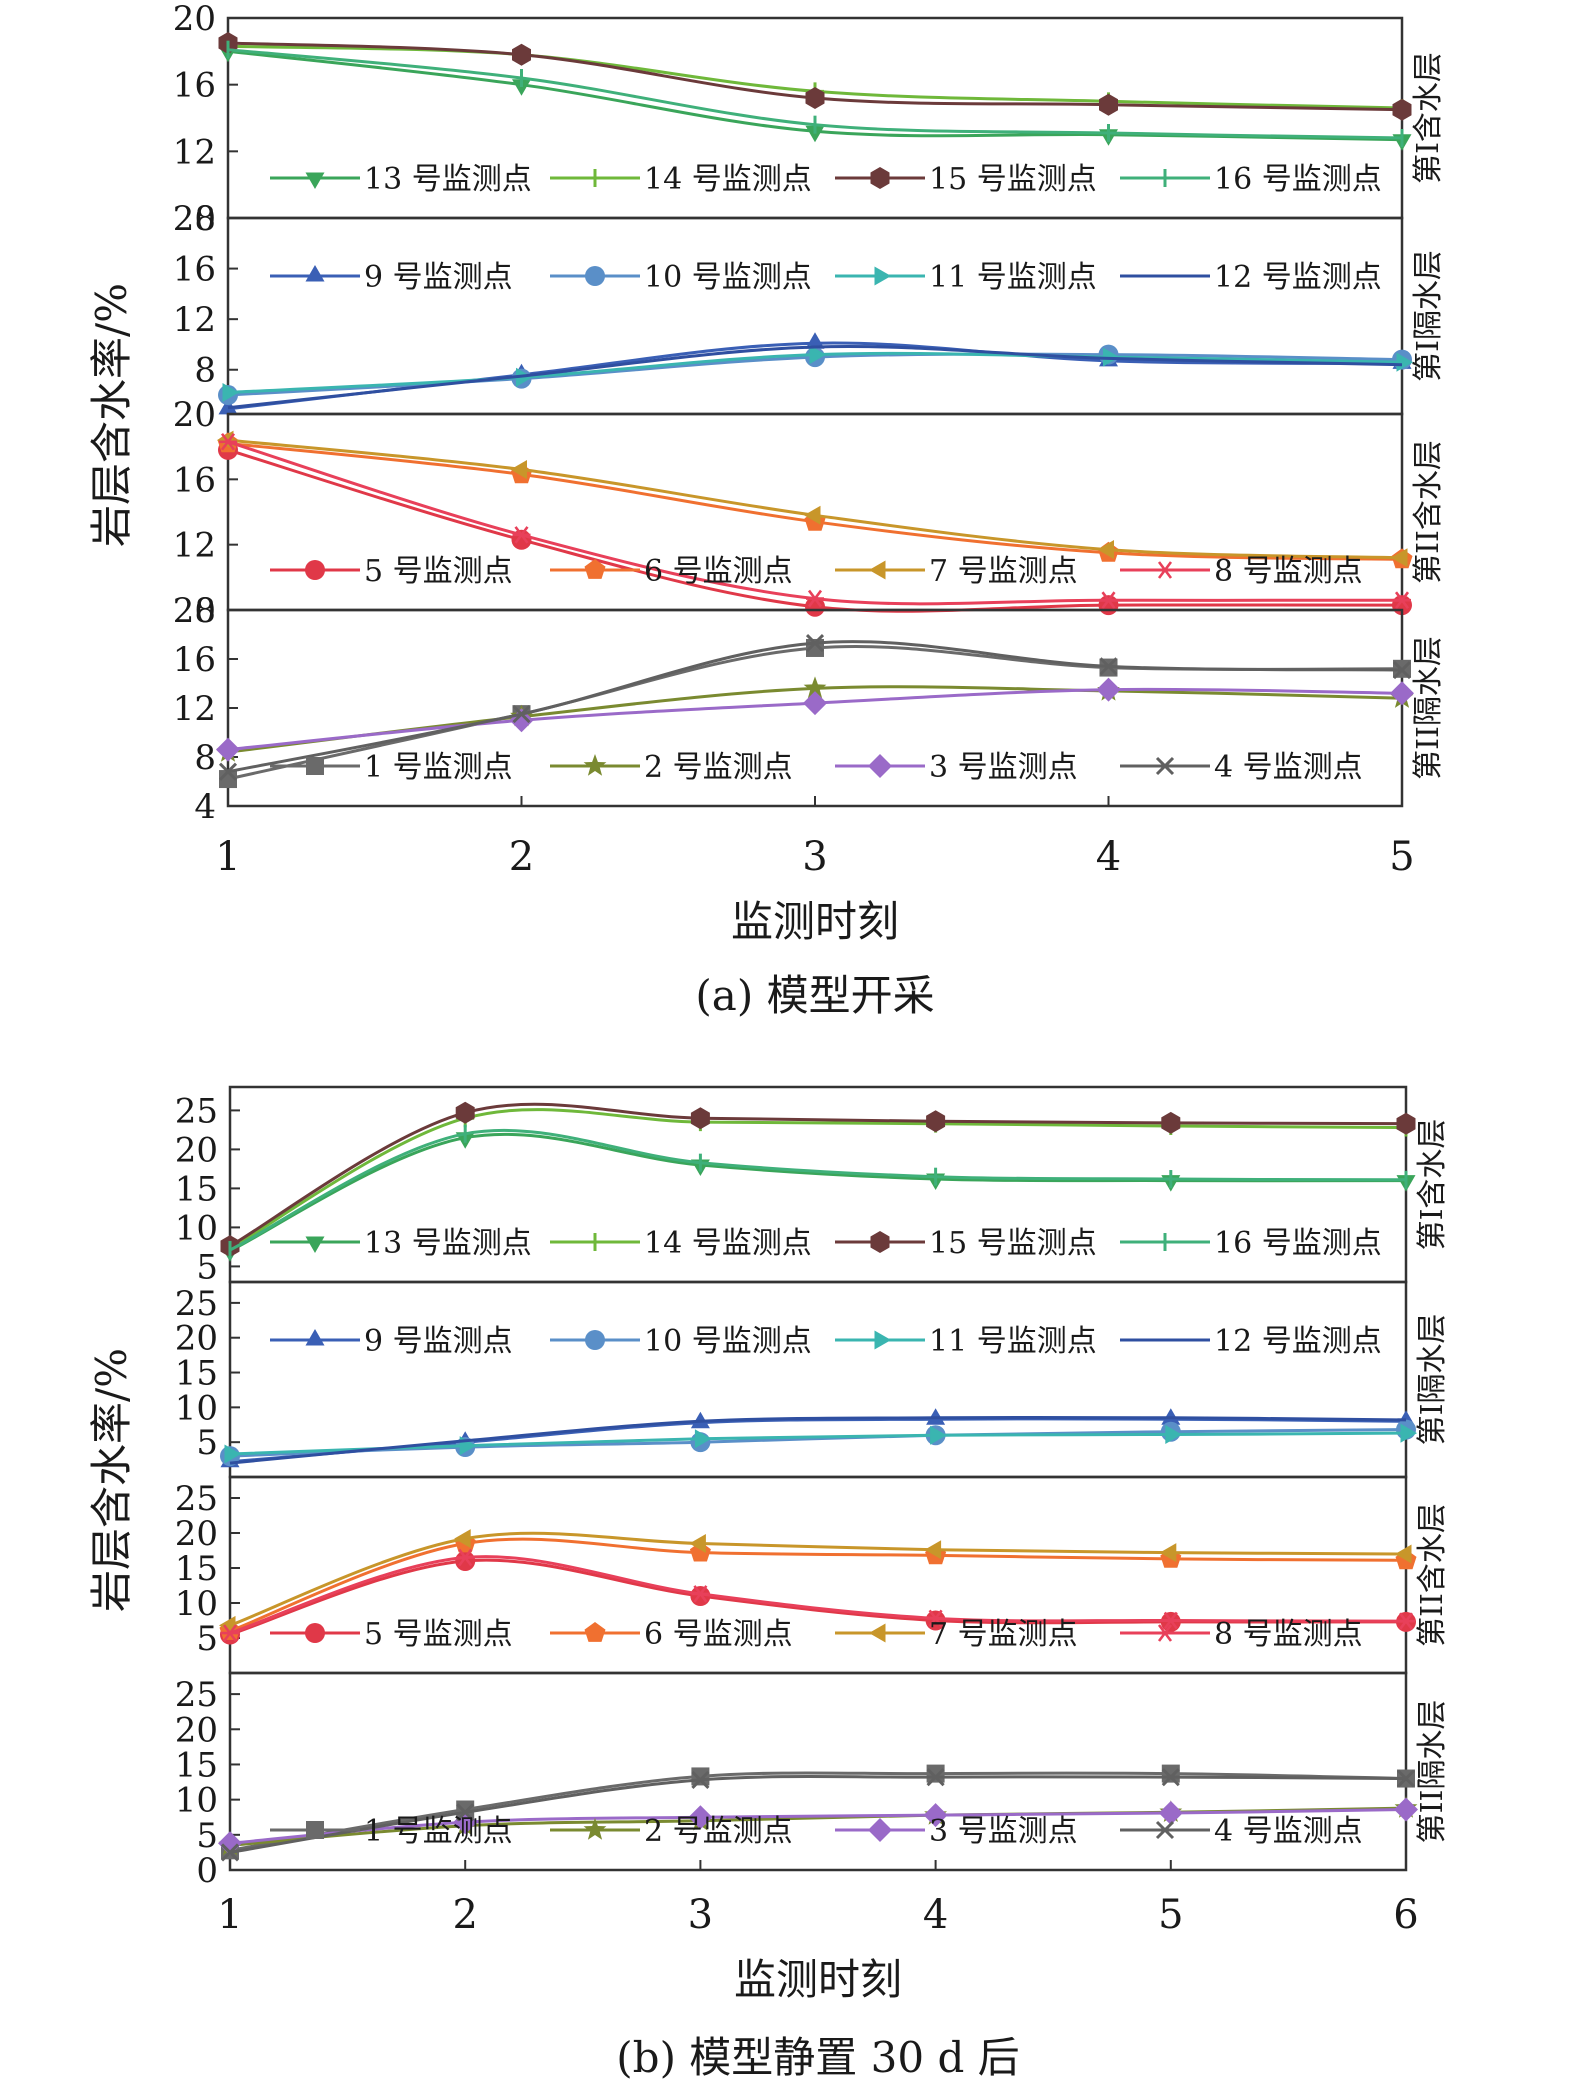 This screenshot has width=1575, height=2092. Describe the element at coordinates (438, 1831) in the screenshot. I see `legend-label: 1 号监测点` at that location.